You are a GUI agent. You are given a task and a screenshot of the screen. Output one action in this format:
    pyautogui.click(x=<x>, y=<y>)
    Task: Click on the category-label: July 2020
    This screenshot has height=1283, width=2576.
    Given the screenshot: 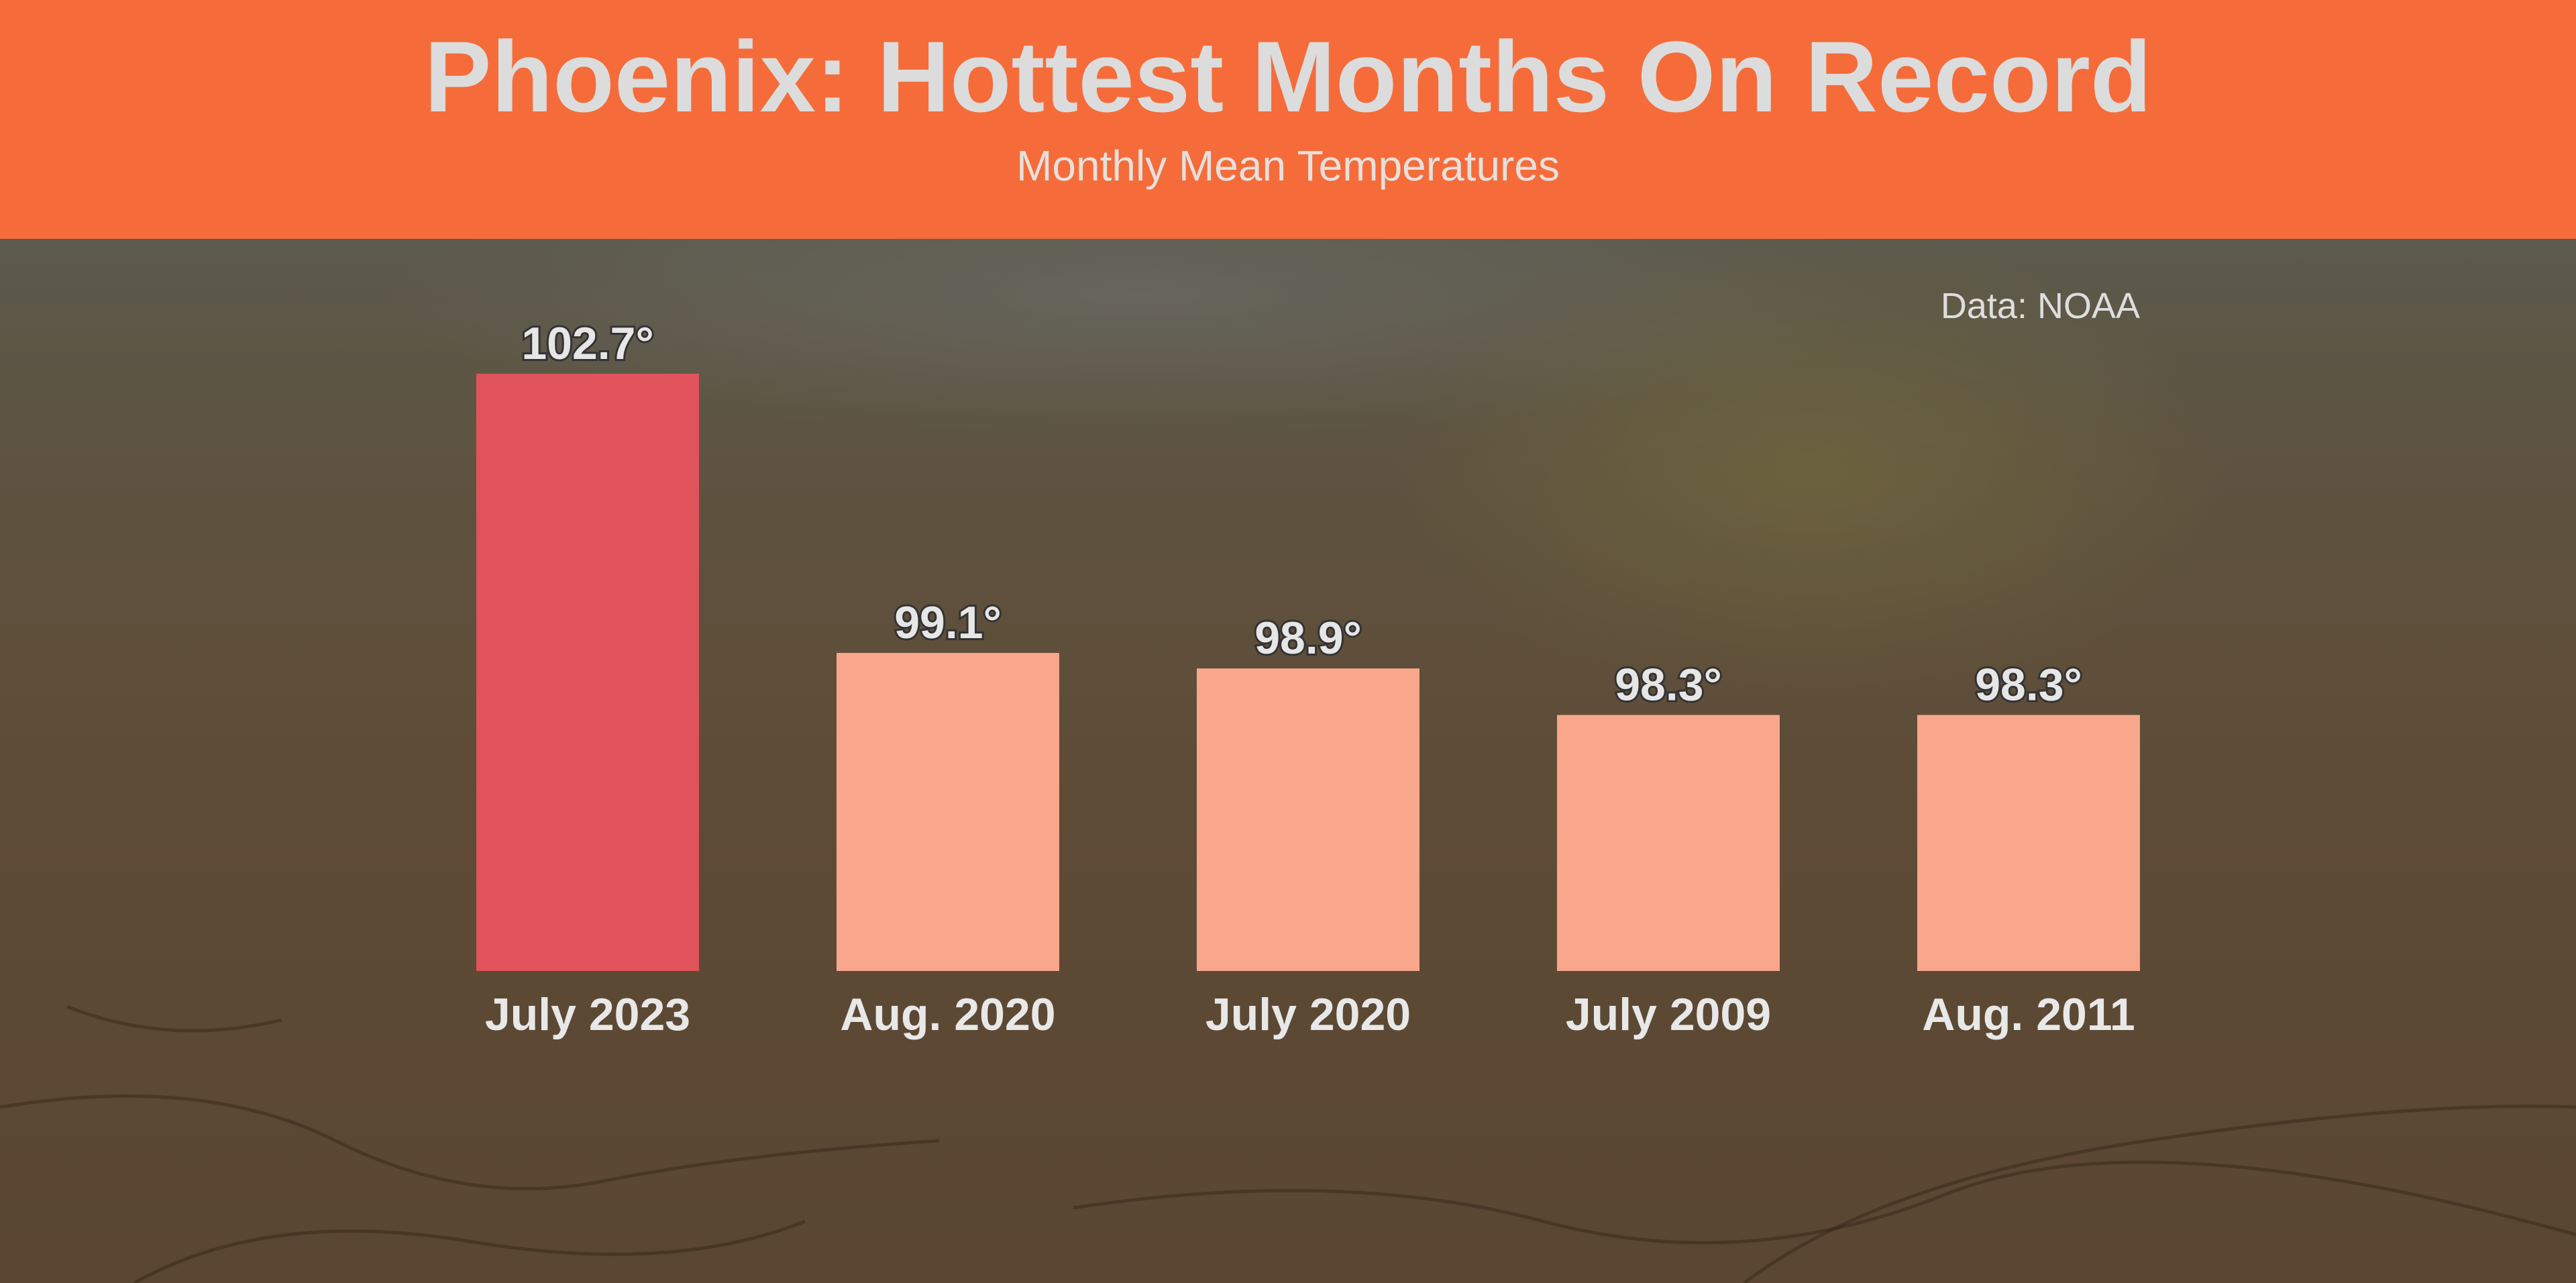 What is the action you would take?
    pyautogui.click(x=1308, y=1014)
    